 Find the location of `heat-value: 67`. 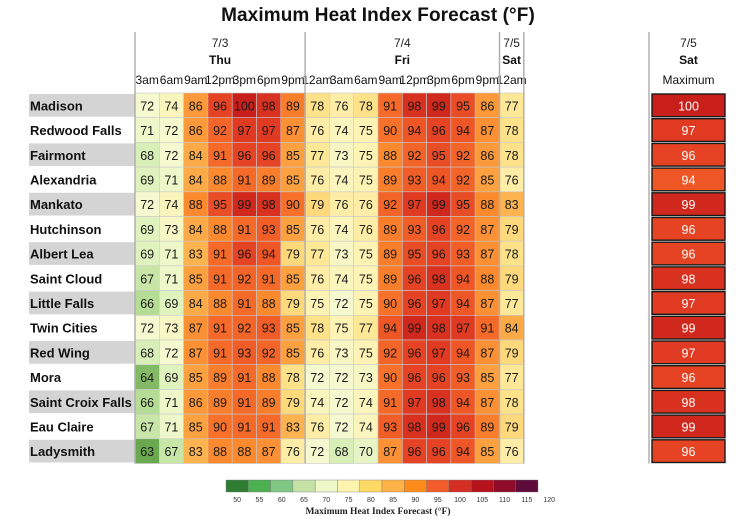

heat-value: 67 is located at coordinates (147, 427).